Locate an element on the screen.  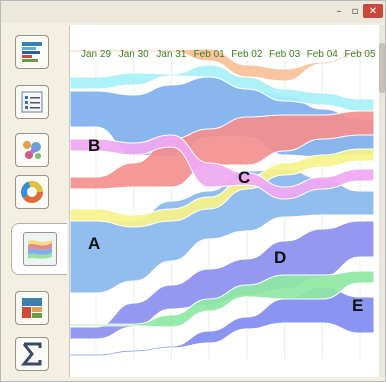
stream-label-e: E is located at coordinates (357, 305).